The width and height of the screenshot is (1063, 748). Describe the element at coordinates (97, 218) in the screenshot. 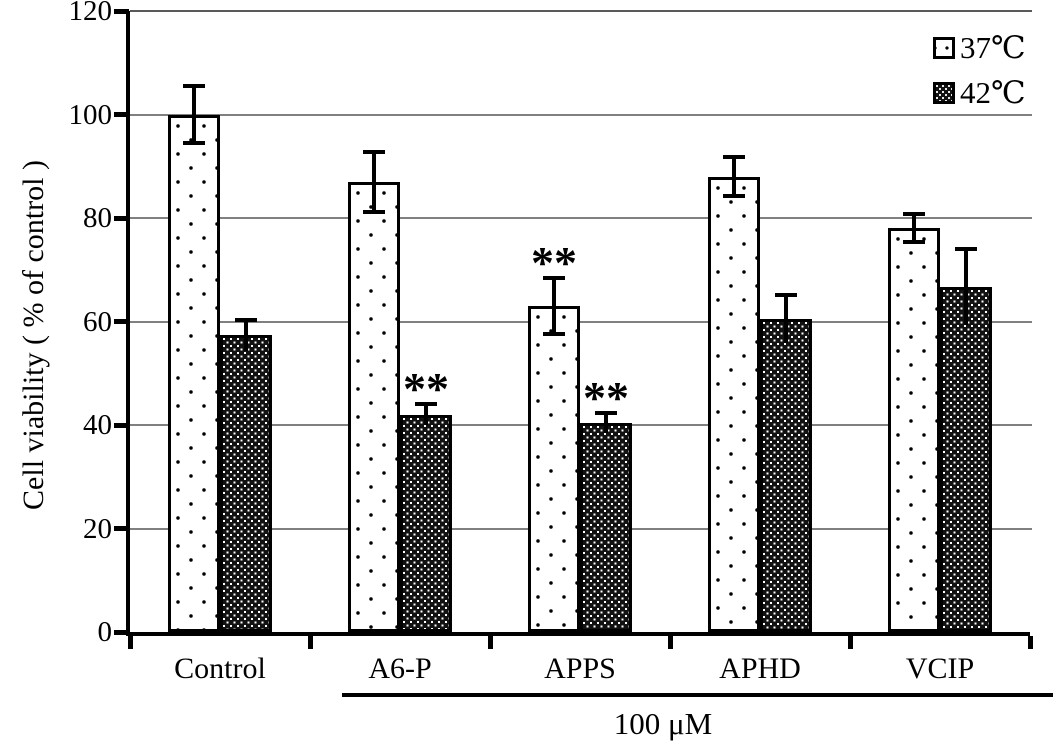

I see `y-axis-tick-label-80: 80` at that location.